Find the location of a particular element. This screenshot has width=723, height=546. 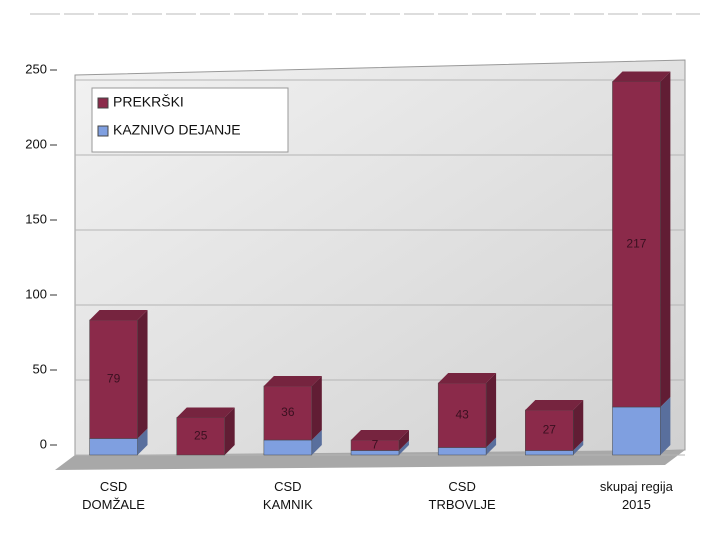

data-label: 79 is located at coordinates (114, 378).